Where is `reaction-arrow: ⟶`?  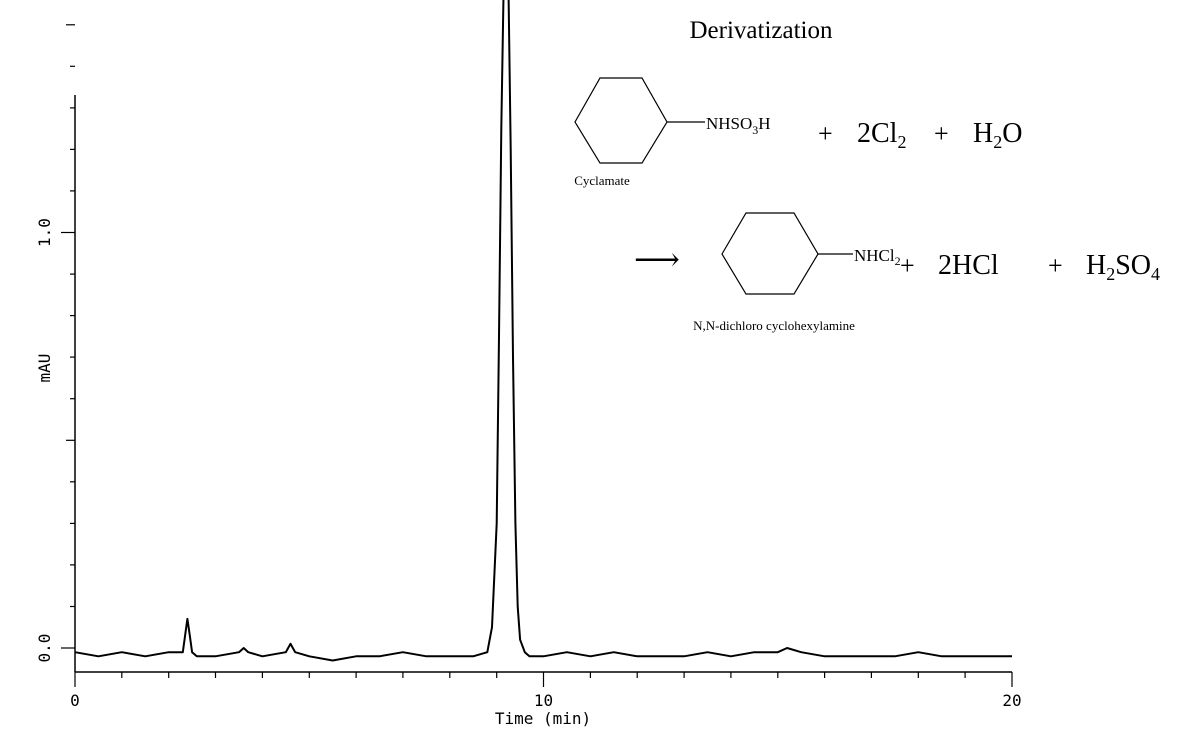 reaction-arrow: ⟶ is located at coordinates (657, 259).